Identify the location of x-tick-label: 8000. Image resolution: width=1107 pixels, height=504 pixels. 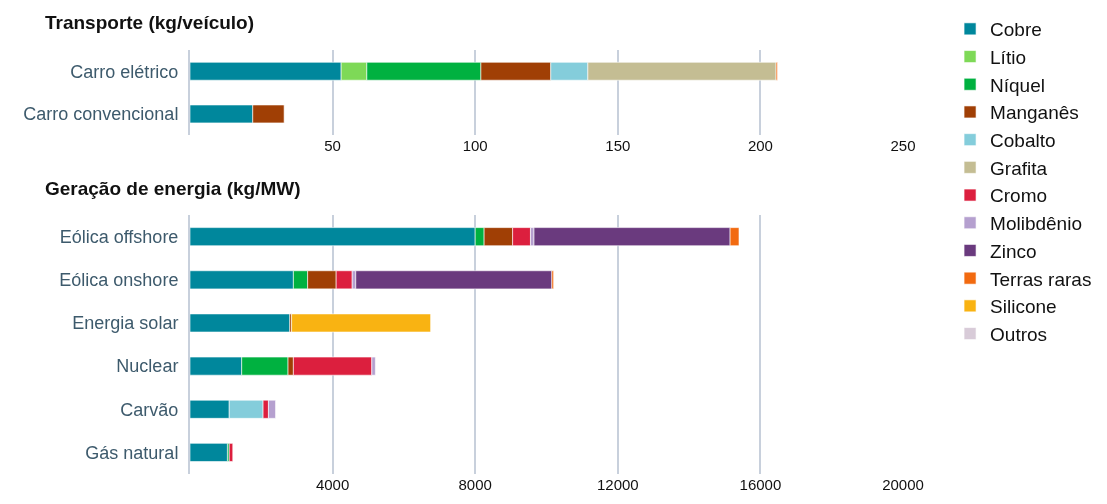
(475, 484).